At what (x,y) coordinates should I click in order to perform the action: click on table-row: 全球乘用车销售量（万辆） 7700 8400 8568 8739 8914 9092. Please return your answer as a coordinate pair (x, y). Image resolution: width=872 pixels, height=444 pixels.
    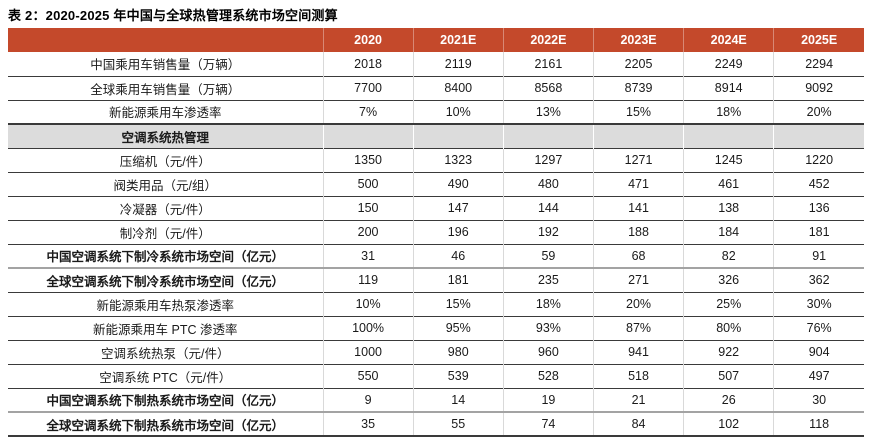
    Looking at the image, I should click on (436, 88).